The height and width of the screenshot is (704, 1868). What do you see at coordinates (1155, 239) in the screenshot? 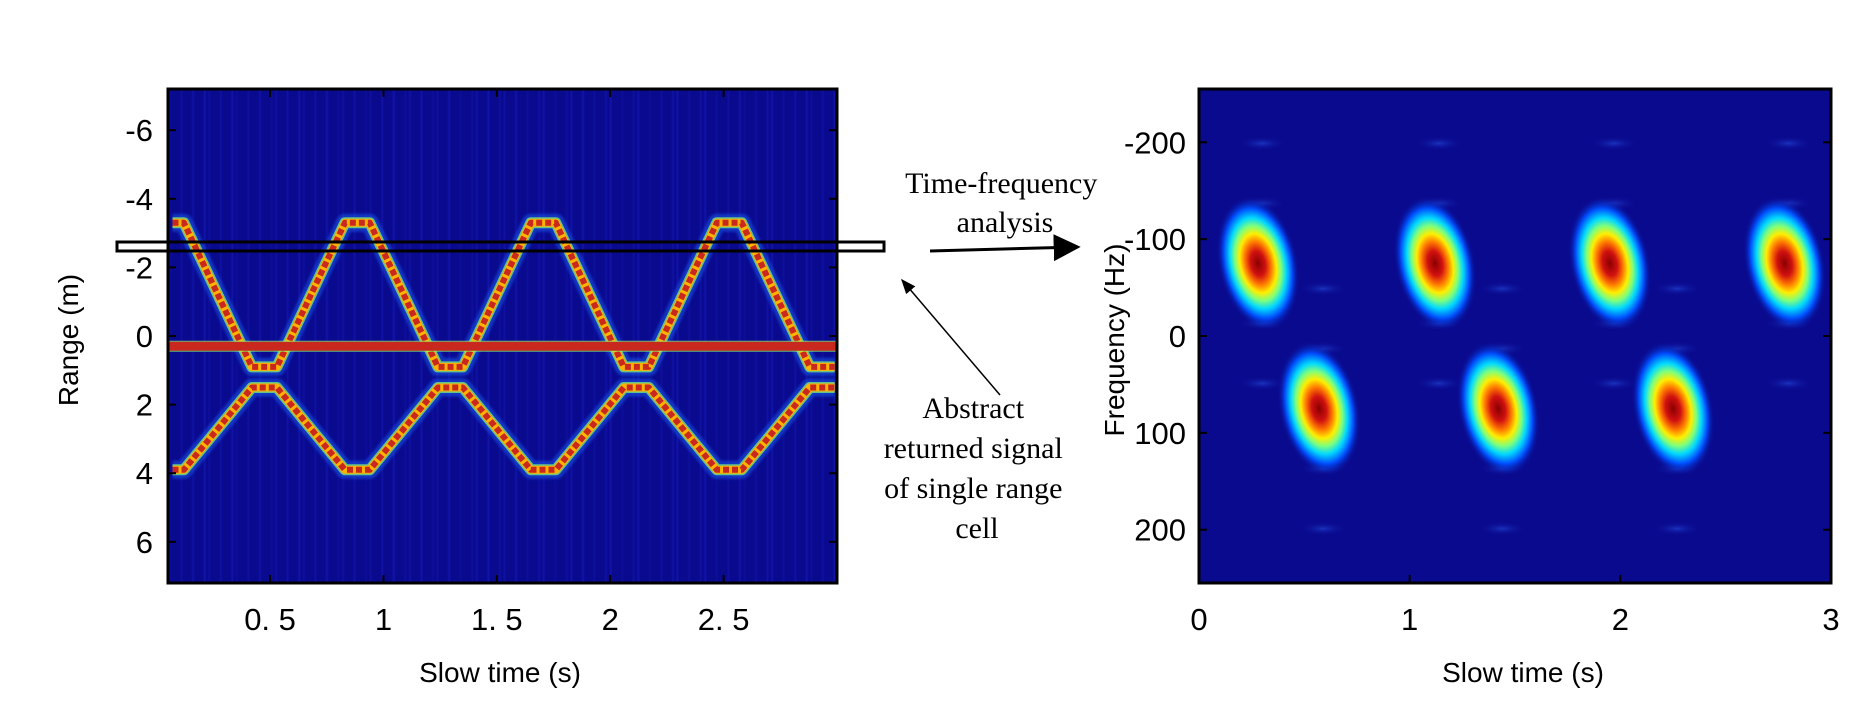
I see `y-tick-label: -100` at bounding box center [1155, 239].